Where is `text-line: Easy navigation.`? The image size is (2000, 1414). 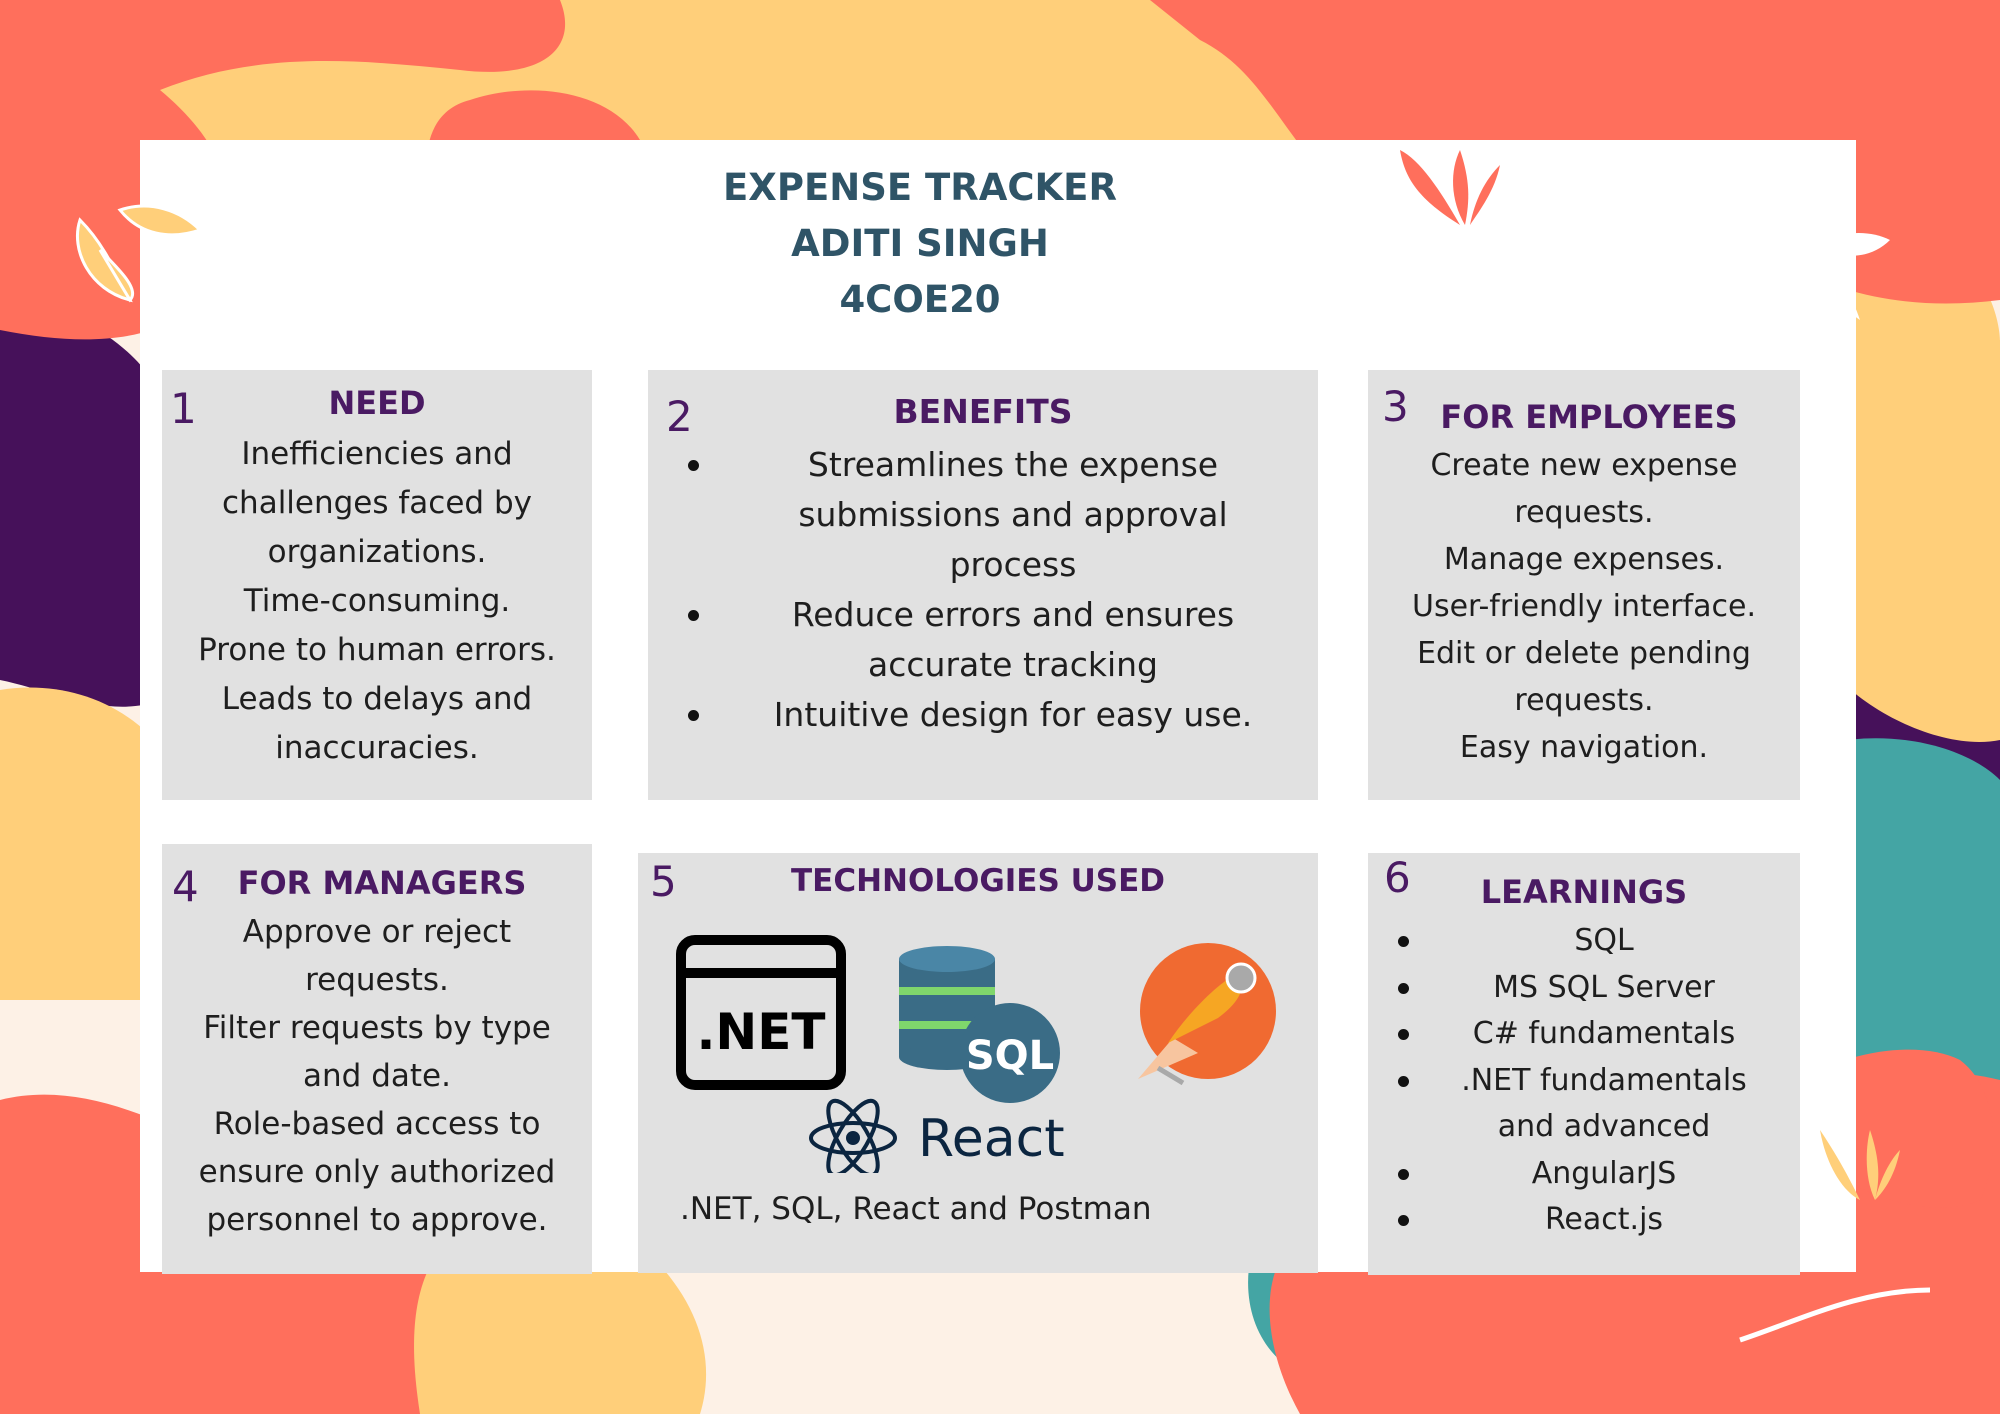
text-line: Easy navigation. is located at coordinates (1584, 747).